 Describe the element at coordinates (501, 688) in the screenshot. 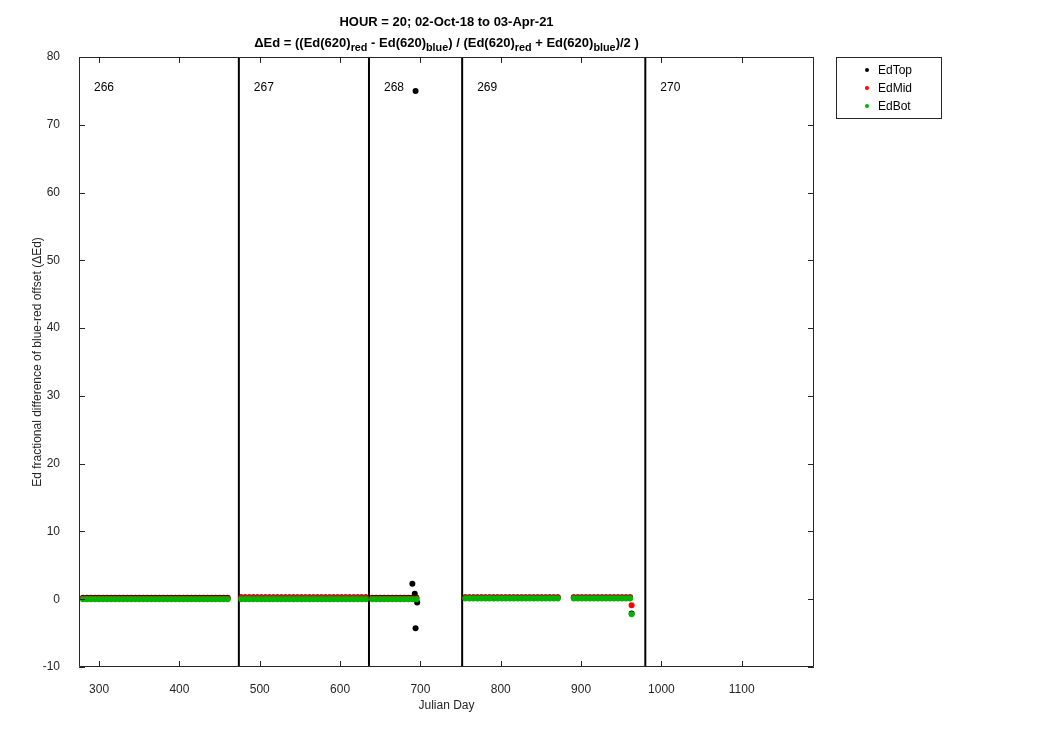

I see `x-tick-label: 800` at that location.